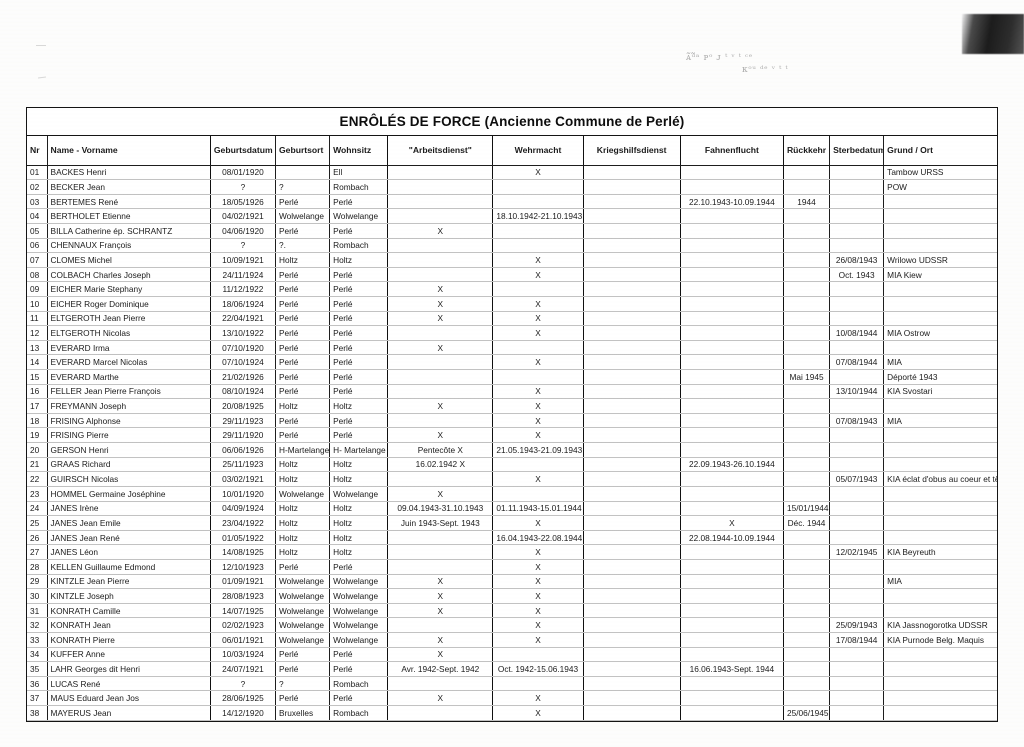  What do you see at coordinates (129, 625) in the screenshot?
I see `cell-name: KONRATH Jean` at bounding box center [129, 625].